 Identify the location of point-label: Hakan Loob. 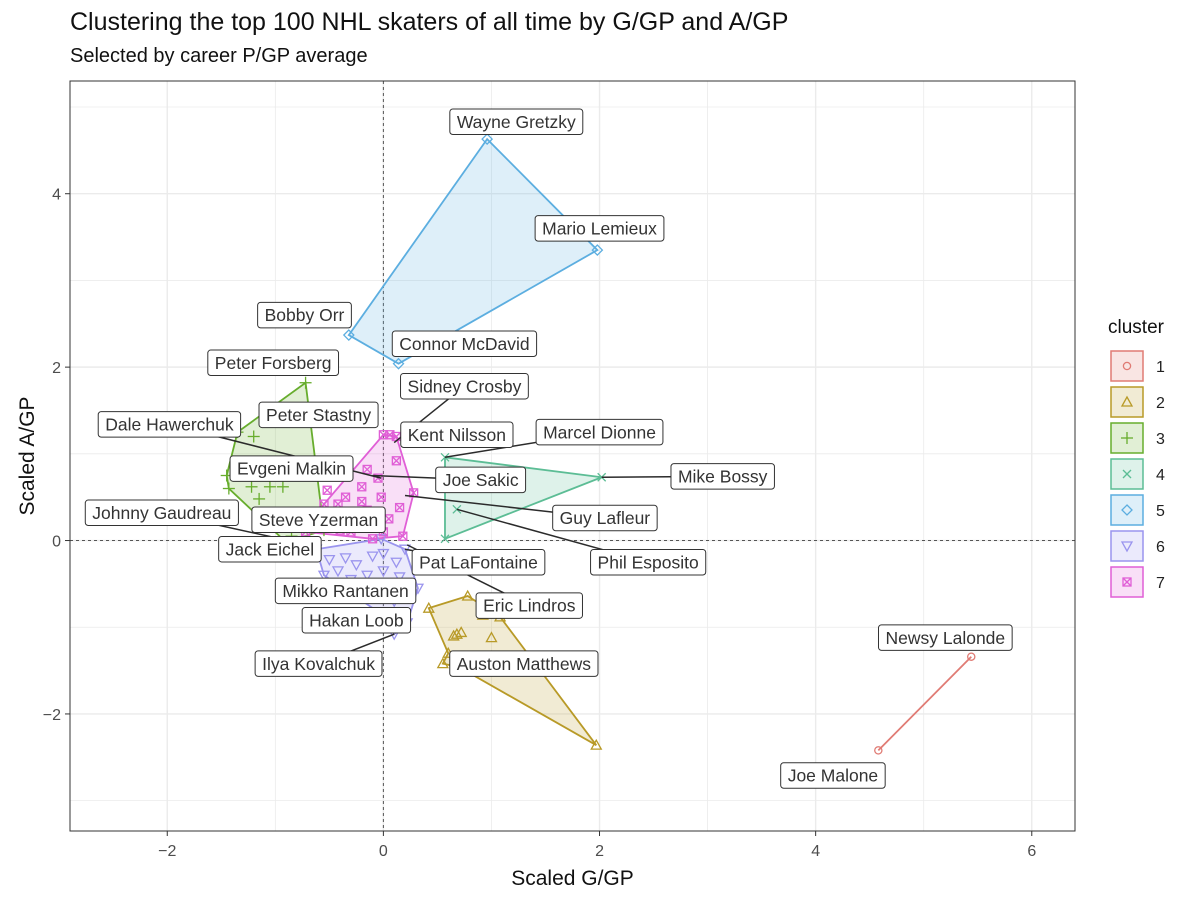
(356, 620).